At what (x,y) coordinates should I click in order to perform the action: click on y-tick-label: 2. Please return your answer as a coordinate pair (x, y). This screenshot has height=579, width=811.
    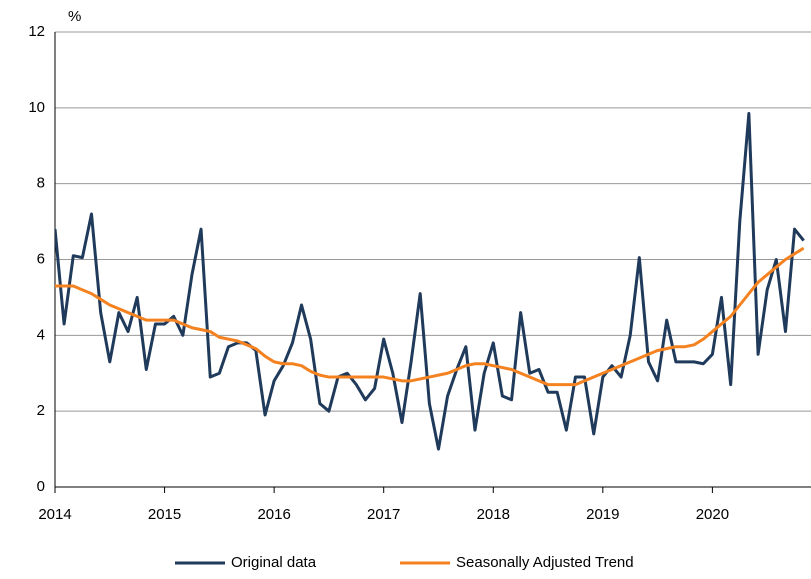
    Looking at the image, I should click on (41, 410).